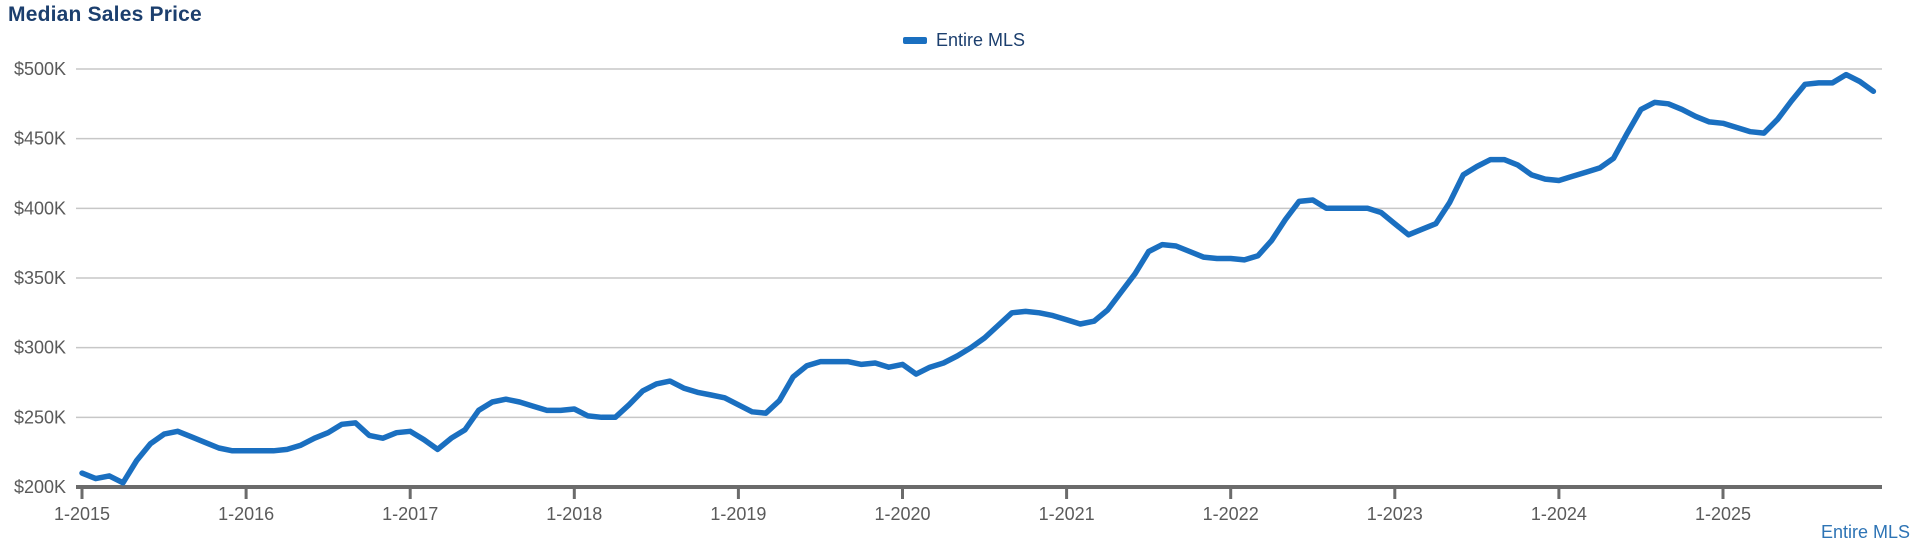  Describe the element at coordinates (410, 514) in the screenshot. I see `x-axis-tick-label: 1-2017` at that location.